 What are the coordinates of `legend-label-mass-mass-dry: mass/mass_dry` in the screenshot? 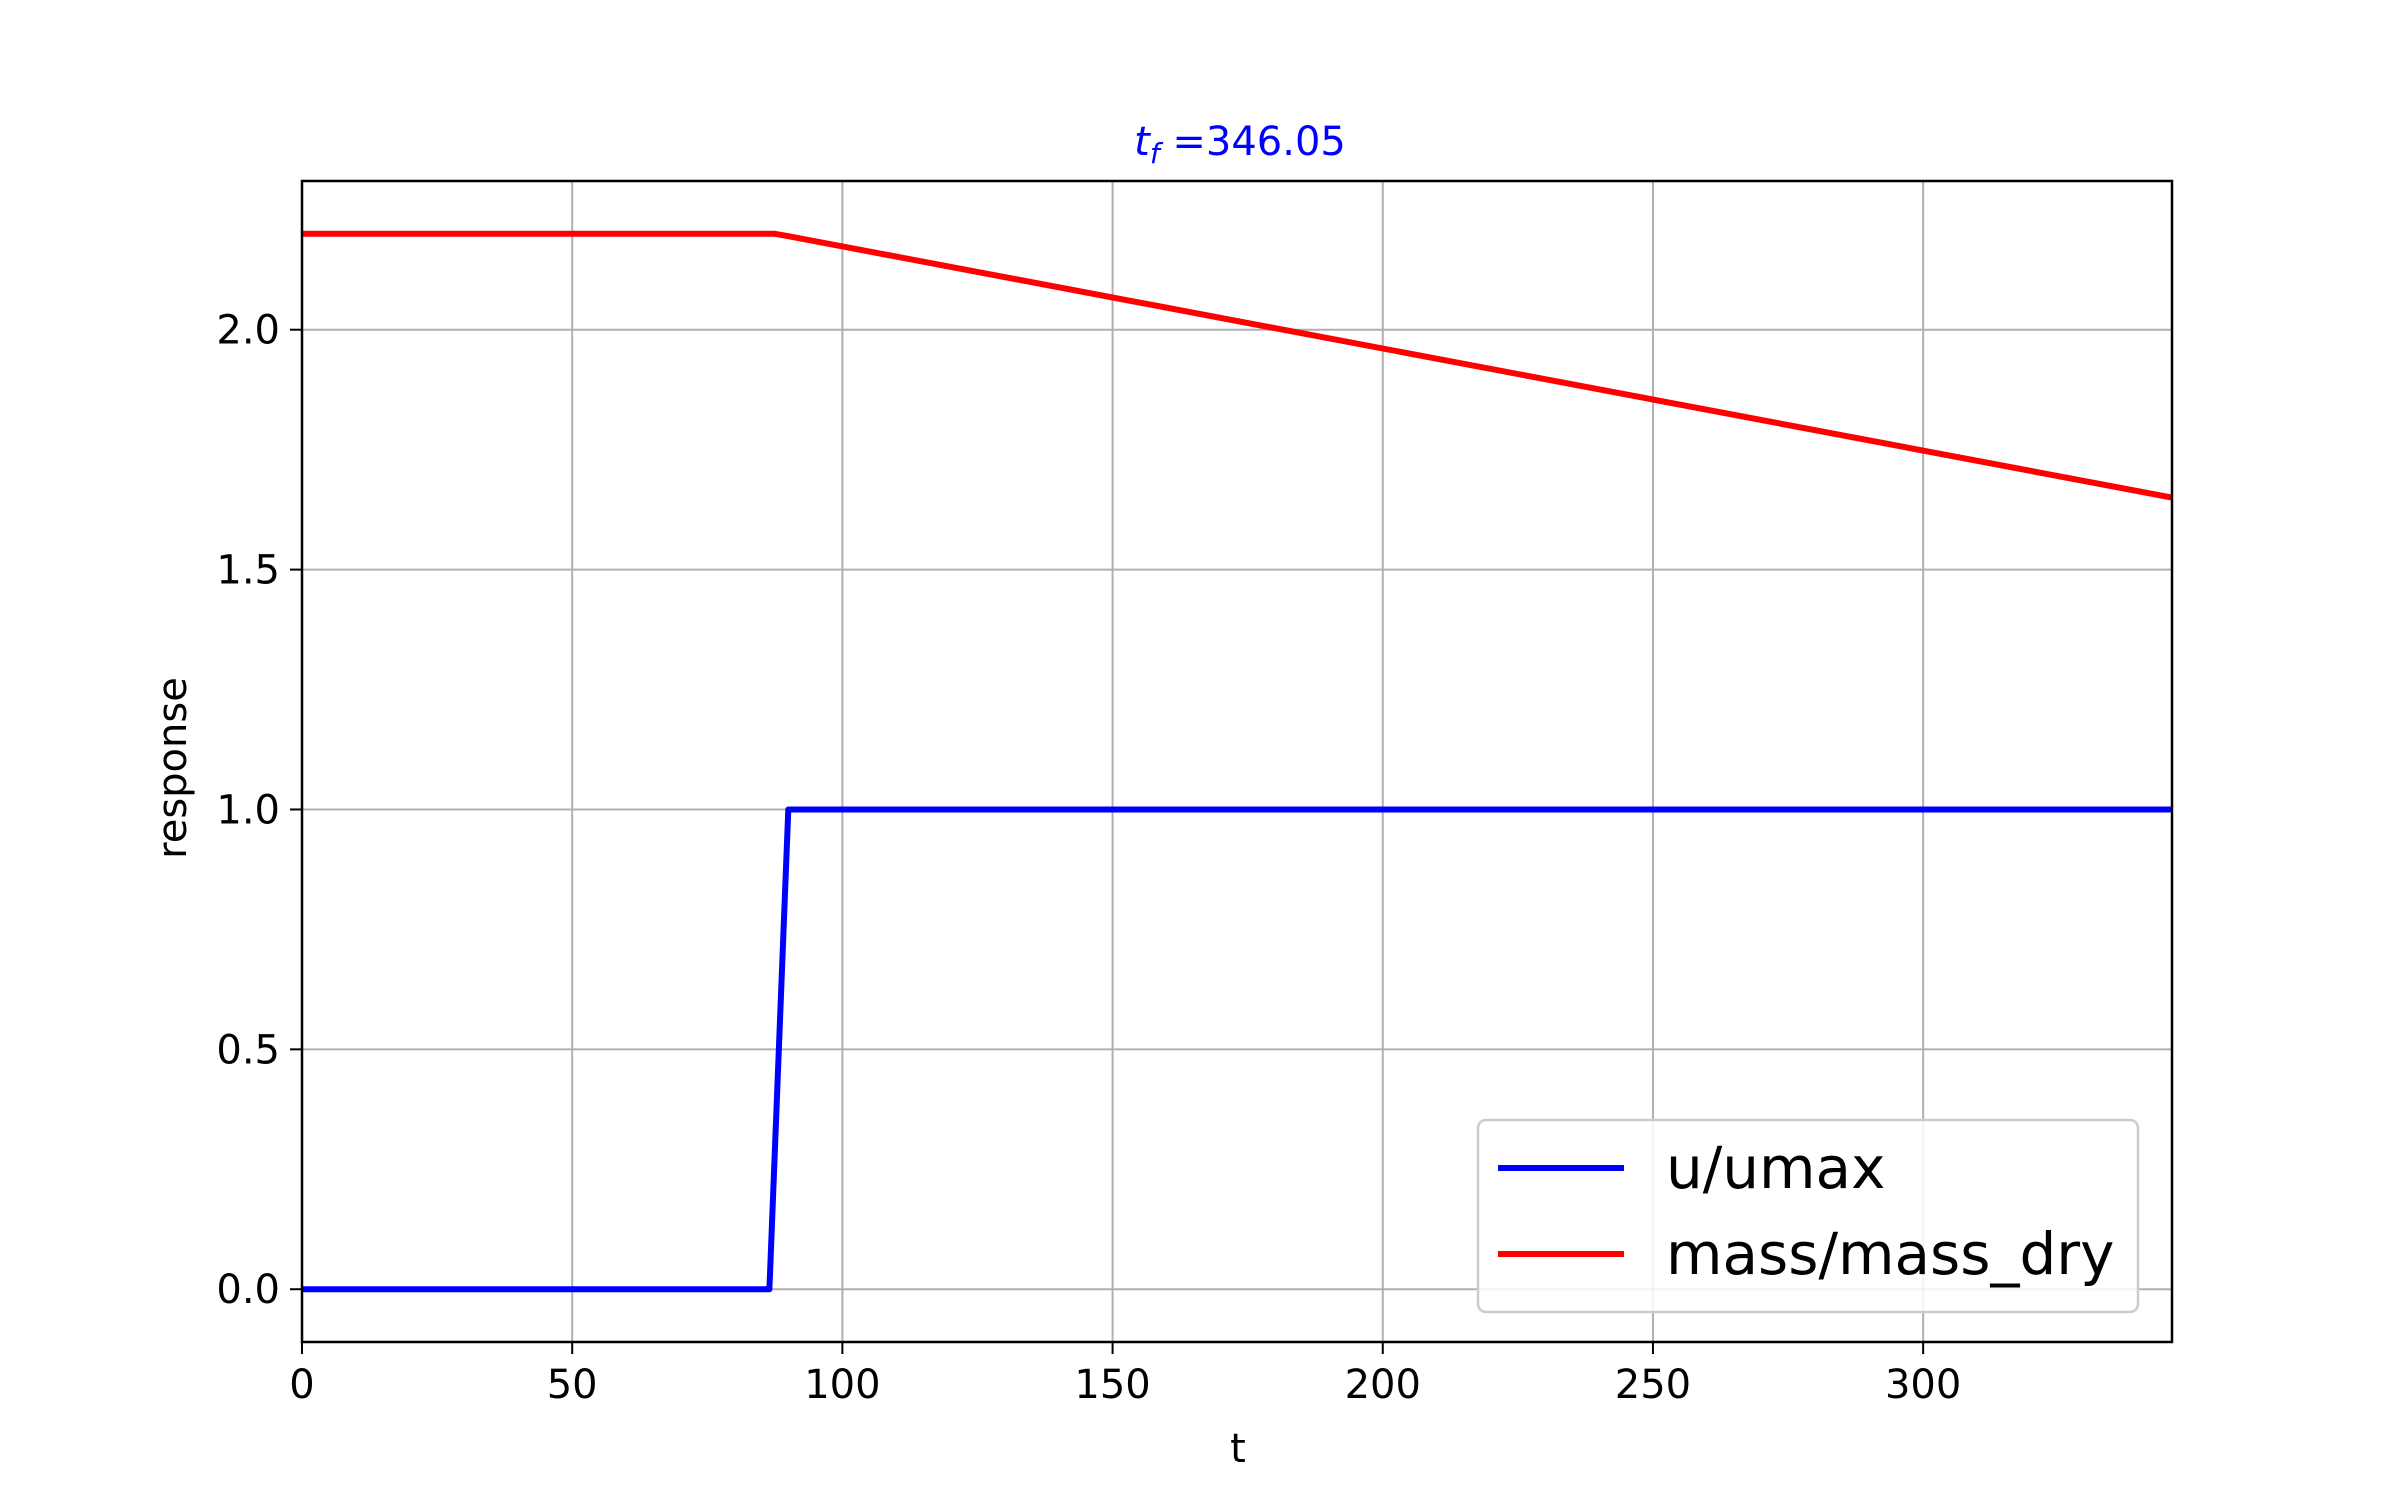 It's located at (1890, 1254).